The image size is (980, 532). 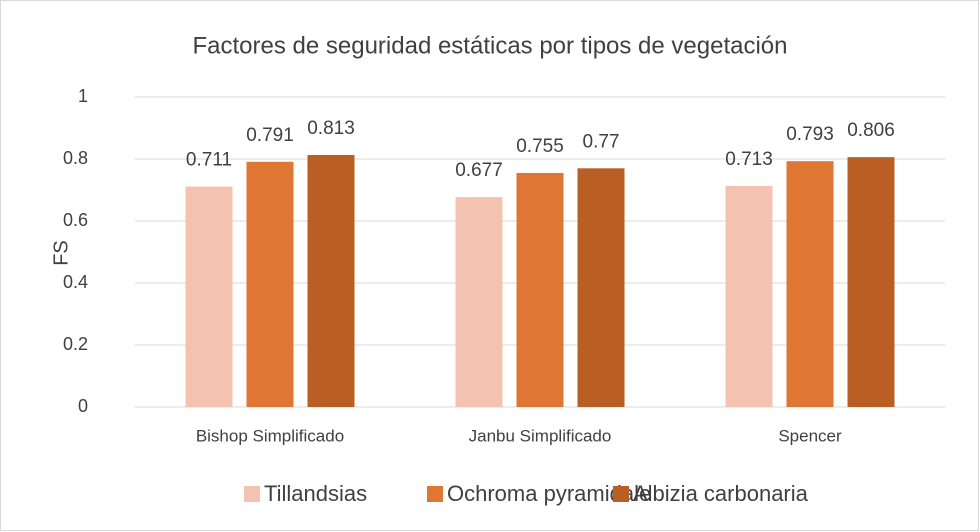 What do you see at coordinates (75, 220) in the screenshot?
I see `y-tick-label: 0.6` at bounding box center [75, 220].